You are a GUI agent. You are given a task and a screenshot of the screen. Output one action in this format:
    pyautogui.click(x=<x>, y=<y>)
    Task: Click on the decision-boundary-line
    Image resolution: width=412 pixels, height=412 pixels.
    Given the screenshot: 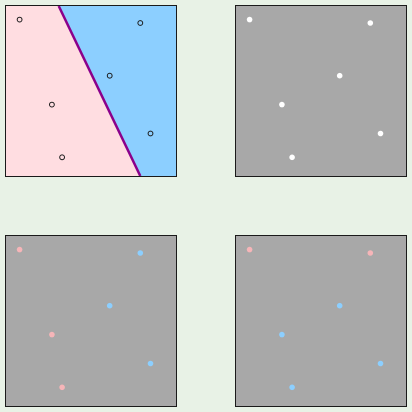 What is the action you would take?
    pyautogui.click(x=99, y=91)
    